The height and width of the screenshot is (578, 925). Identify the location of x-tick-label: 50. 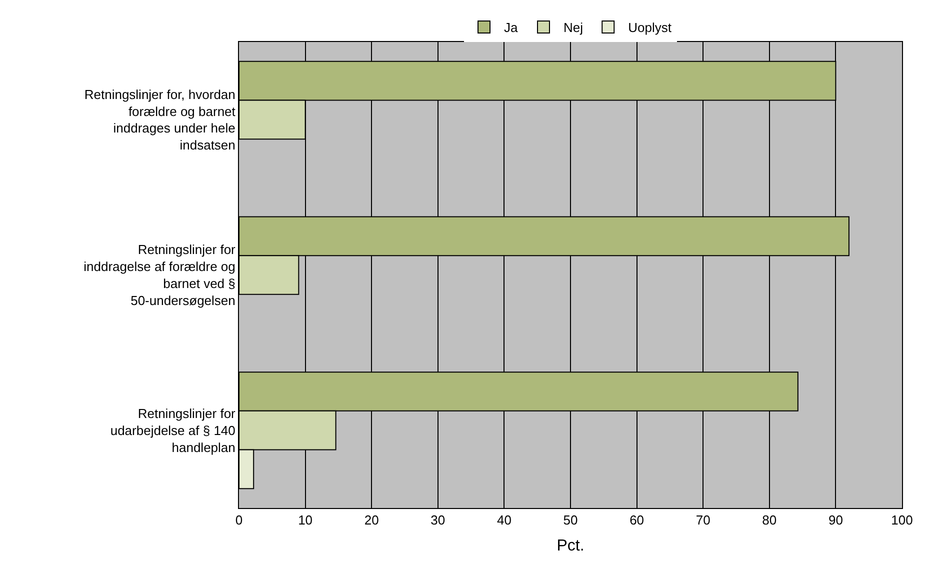
(570, 520).